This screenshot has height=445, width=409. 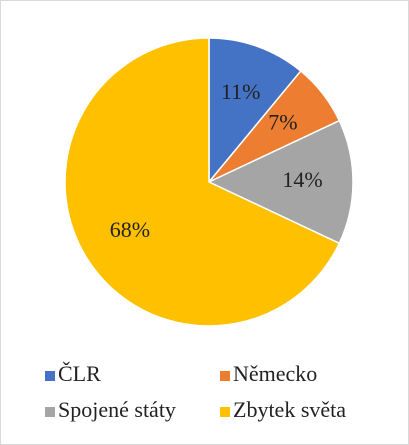 I want to click on data-label: 7%, so click(x=282, y=122).